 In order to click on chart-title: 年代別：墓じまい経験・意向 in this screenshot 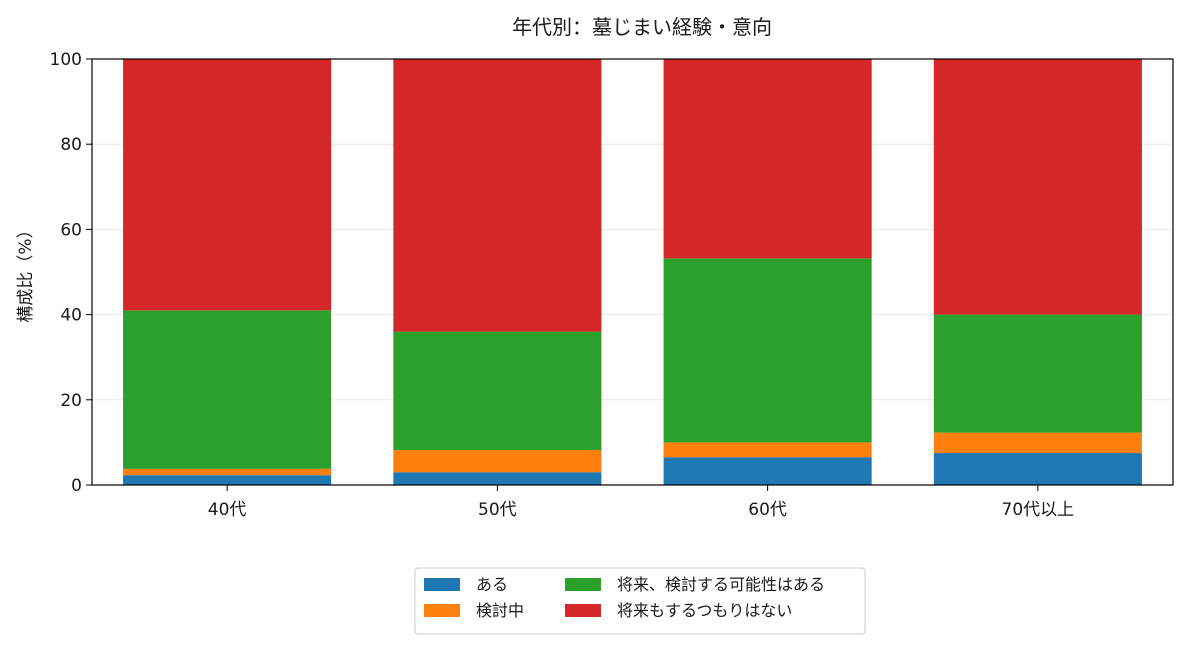, I will do `click(642, 27)`.